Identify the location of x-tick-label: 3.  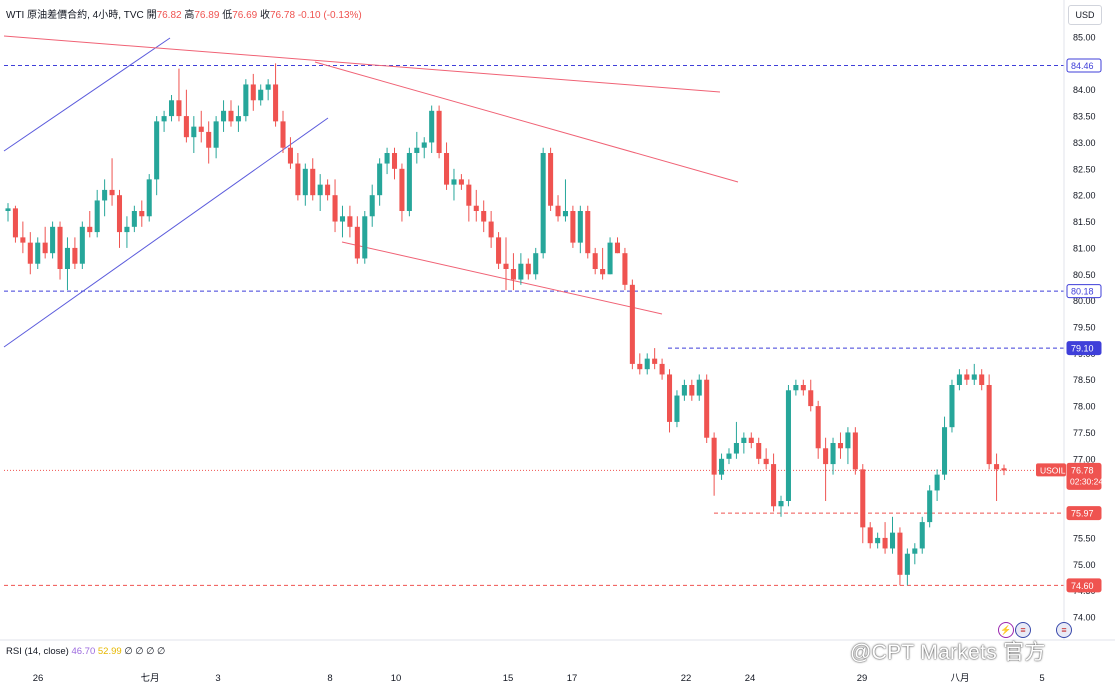
(217, 678).